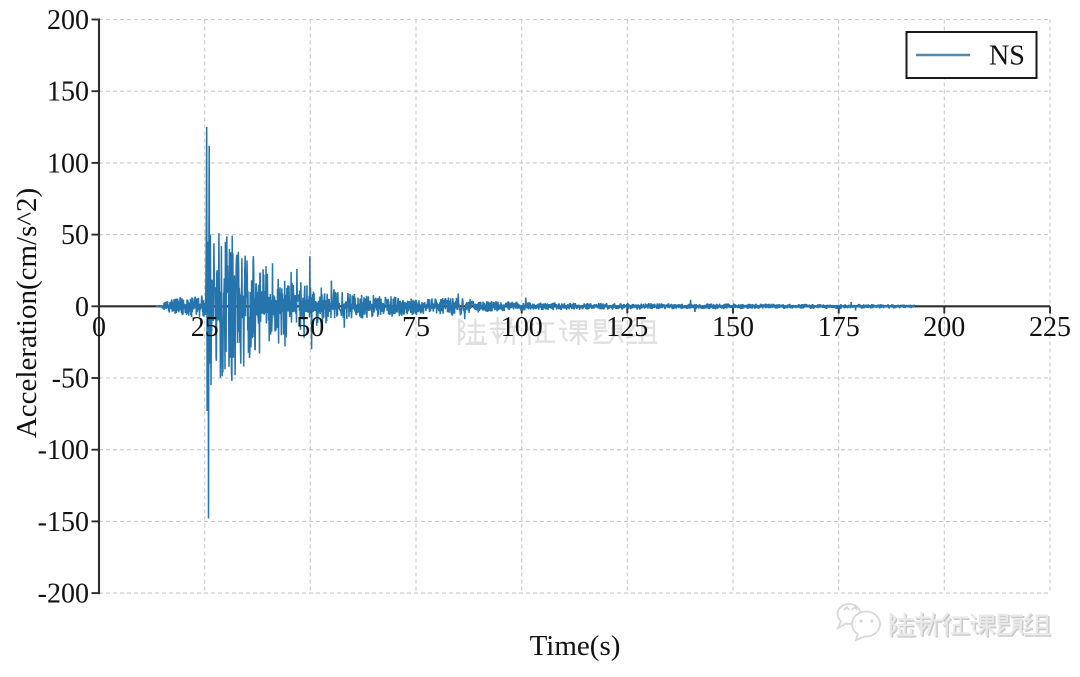  What do you see at coordinates (205, 327) in the screenshot?
I see `svg-text: 25` at bounding box center [205, 327].